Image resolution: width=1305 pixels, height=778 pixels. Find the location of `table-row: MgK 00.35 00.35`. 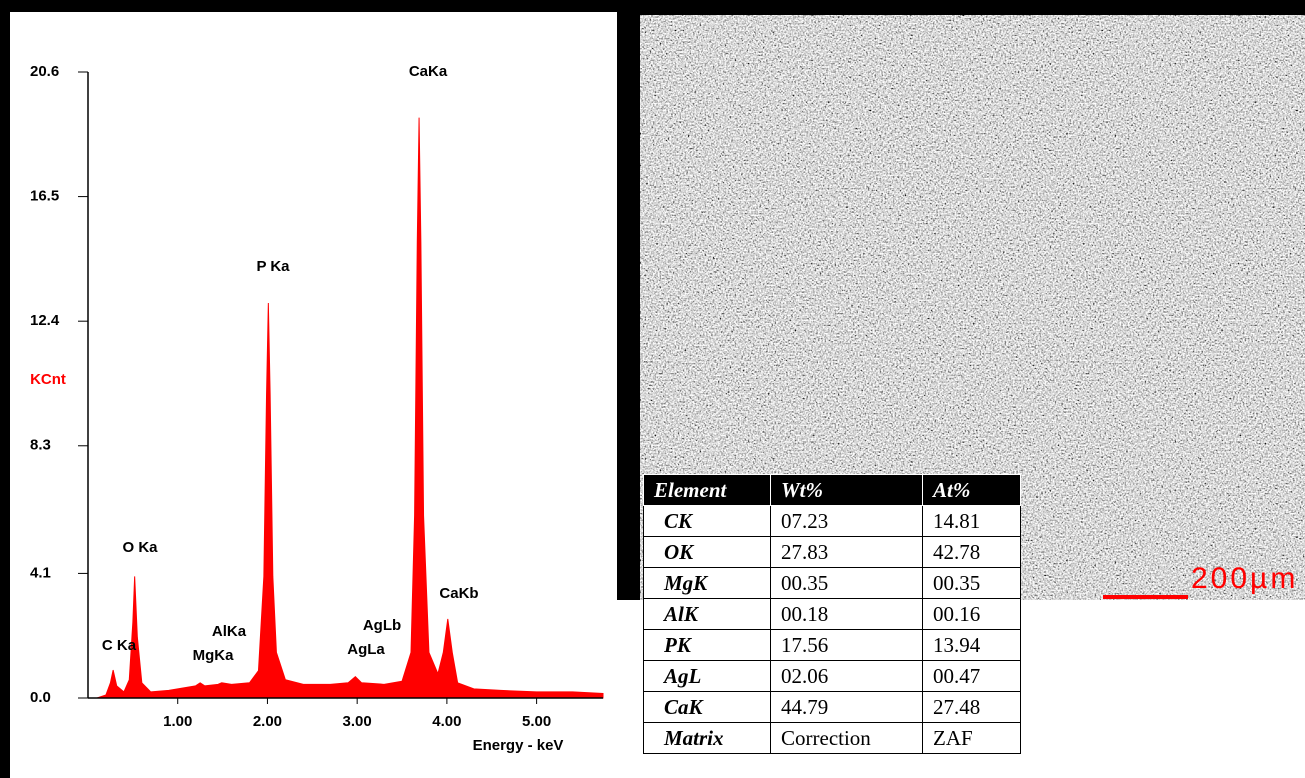

table-row: MgK 00.35 00.35 is located at coordinates (832, 583).